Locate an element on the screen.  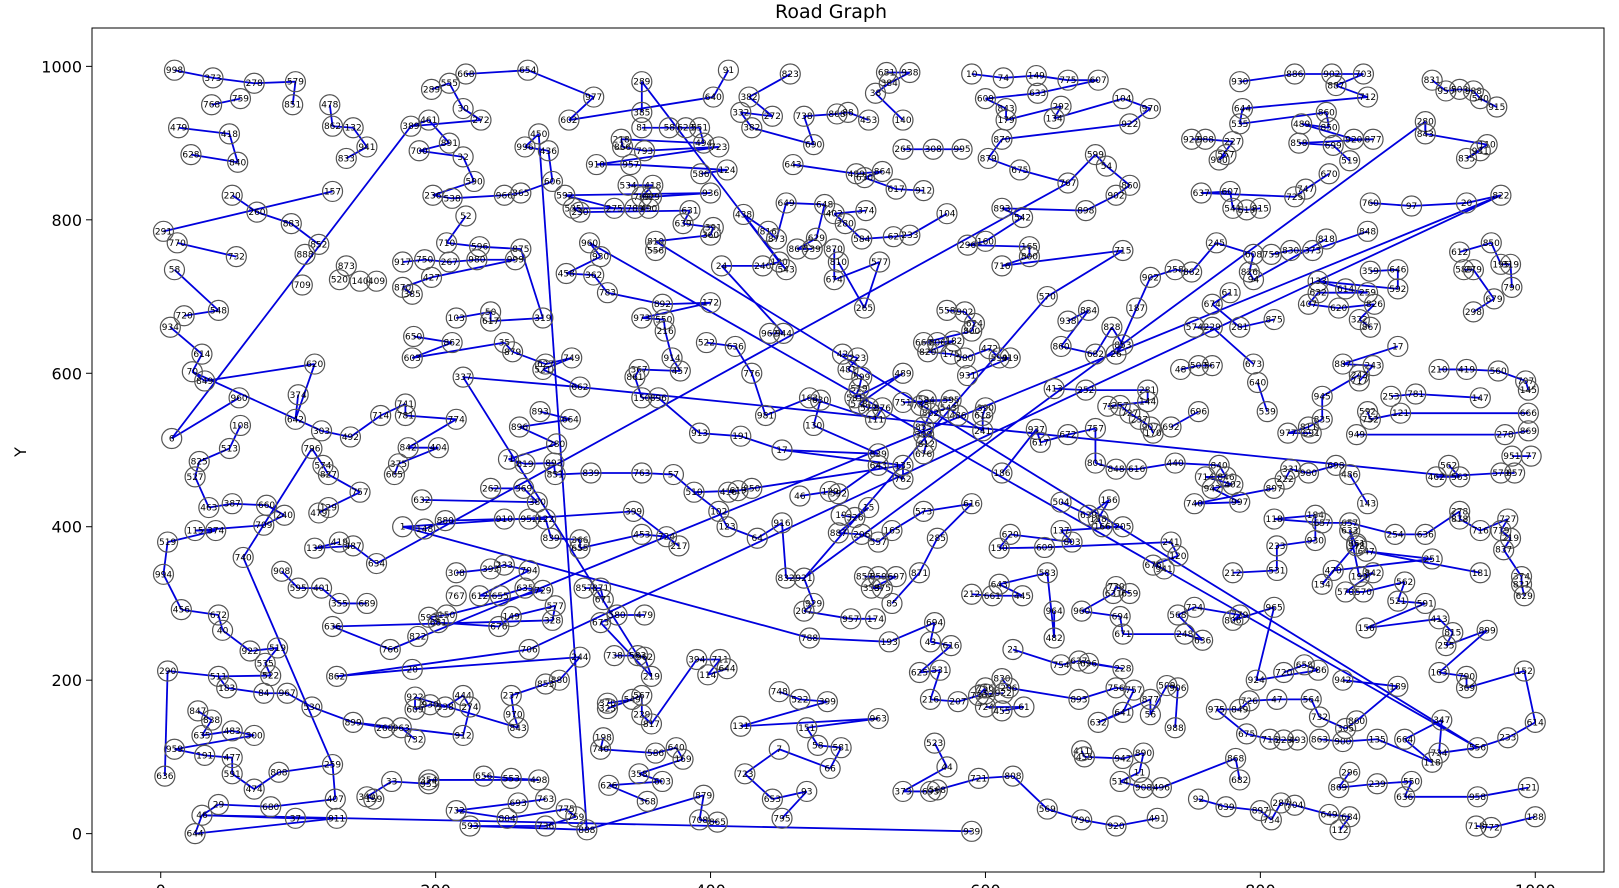
node-label-368: 368 is located at coordinates (647, 802).